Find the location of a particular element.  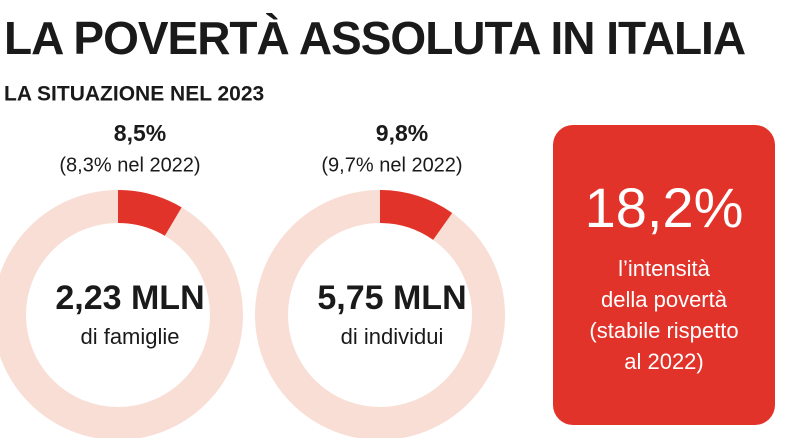

center-label: di famiglie is located at coordinates (129, 336).